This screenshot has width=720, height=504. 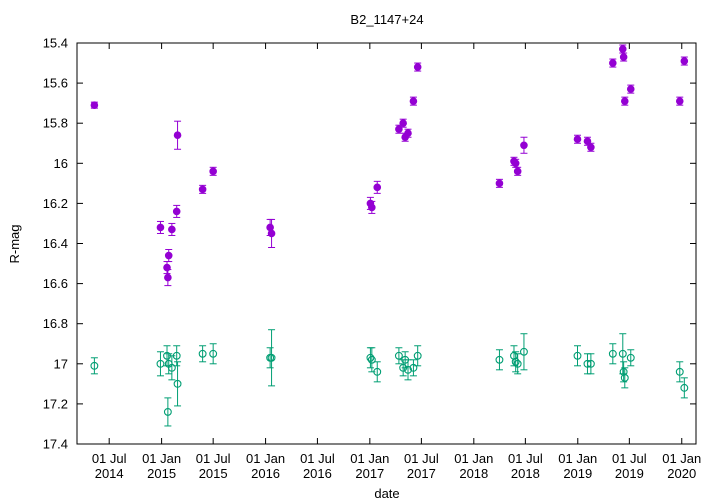 What do you see at coordinates (55, 83) in the screenshot?
I see `y-tick-label: 15.6` at bounding box center [55, 83].